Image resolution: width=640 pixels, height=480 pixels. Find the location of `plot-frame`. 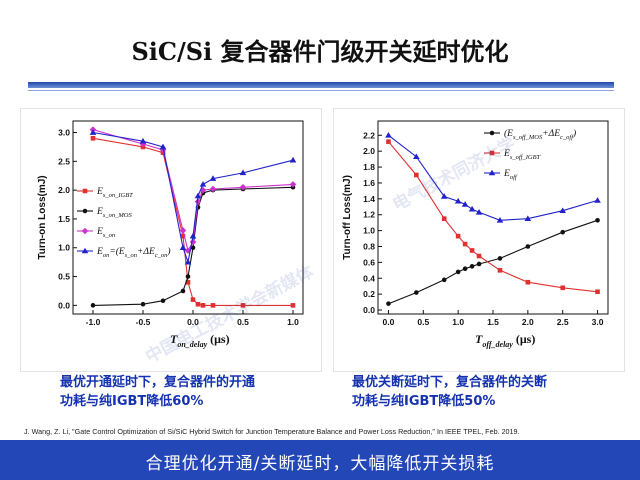

plot-frame is located at coordinates (188, 217).